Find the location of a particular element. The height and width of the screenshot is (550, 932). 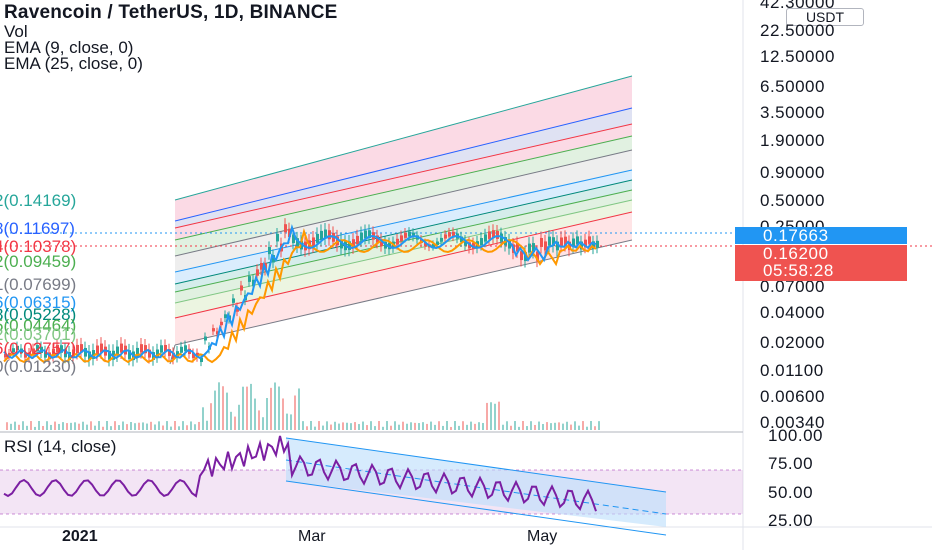

indicator-legend-vol: Vol is located at coordinates (16, 31).